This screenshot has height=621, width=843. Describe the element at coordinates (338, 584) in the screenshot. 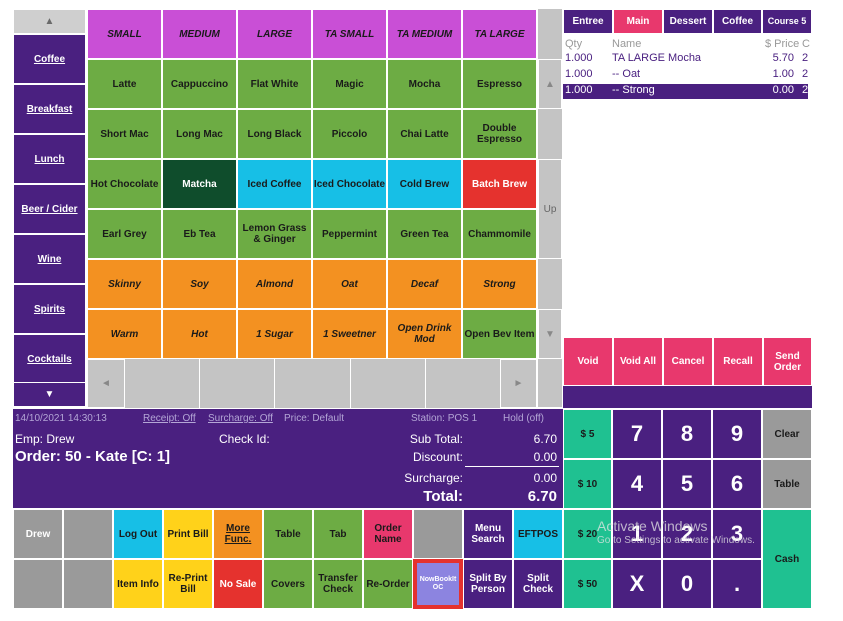

I see `transfer-check-button: Transfer Check` at that location.